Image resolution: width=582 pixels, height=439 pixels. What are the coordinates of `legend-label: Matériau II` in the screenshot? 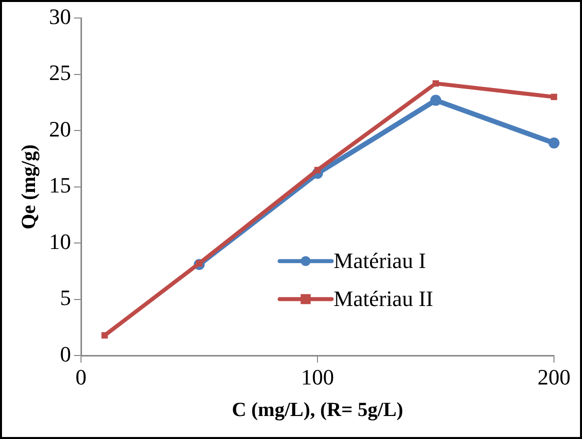 It's located at (384, 298).